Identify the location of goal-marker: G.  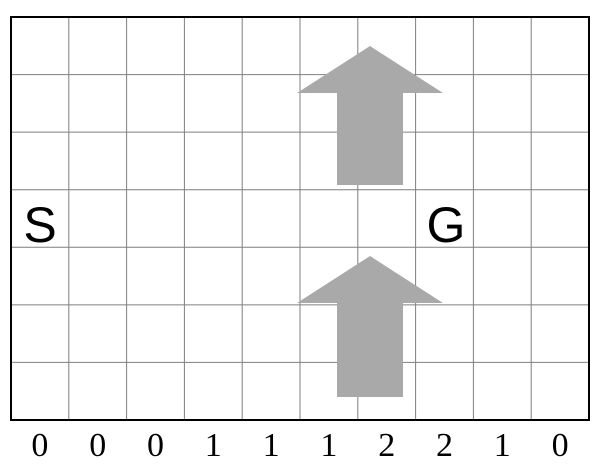
(446, 225).